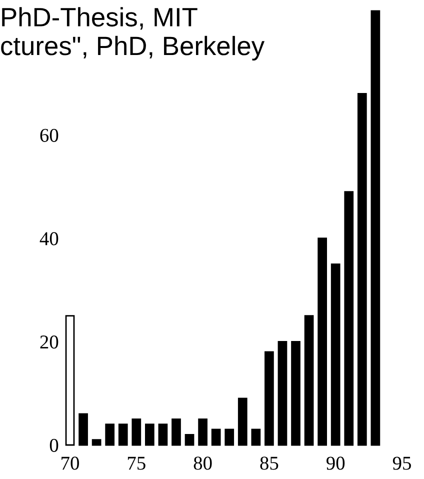 Image resolution: width=424 pixels, height=479 pixels. I want to click on x-tick-label: 75, so click(137, 463).